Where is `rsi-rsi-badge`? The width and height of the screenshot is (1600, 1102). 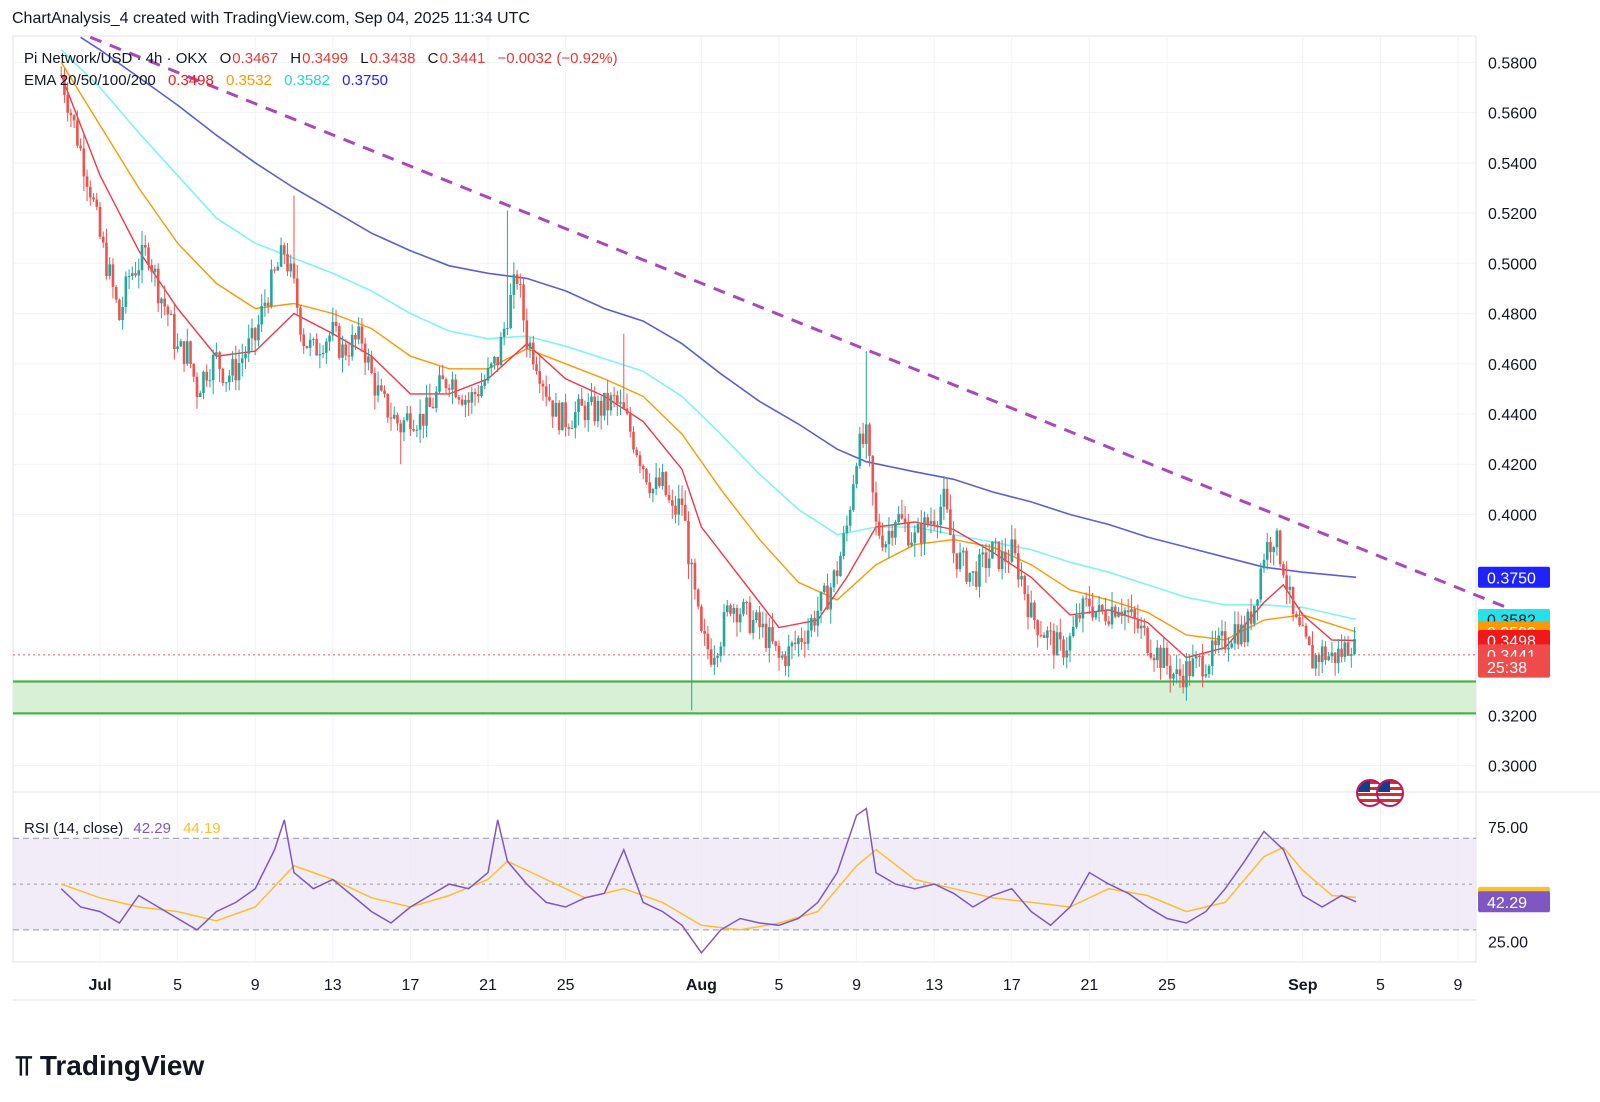 rsi-rsi-badge is located at coordinates (1514, 902).